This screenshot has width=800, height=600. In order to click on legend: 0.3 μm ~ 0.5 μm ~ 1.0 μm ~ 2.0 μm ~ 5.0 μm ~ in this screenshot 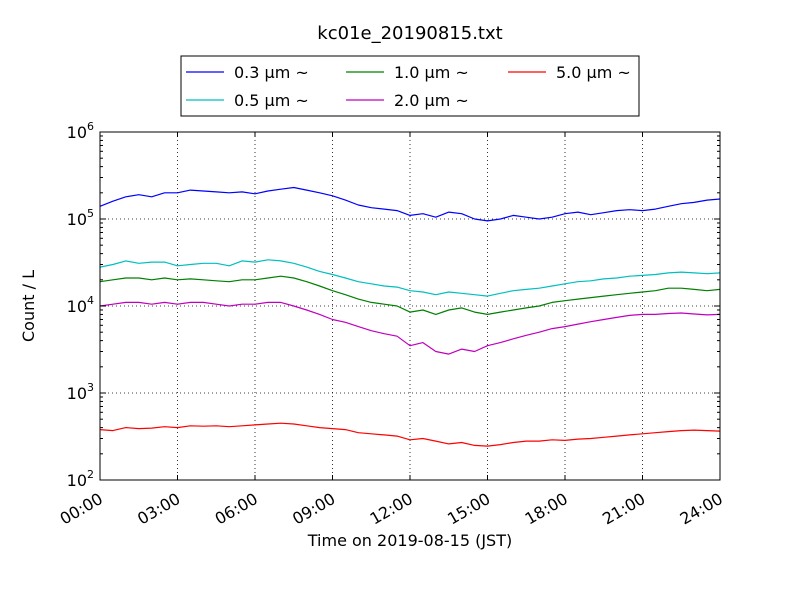, I will do `click(410, 86)`.